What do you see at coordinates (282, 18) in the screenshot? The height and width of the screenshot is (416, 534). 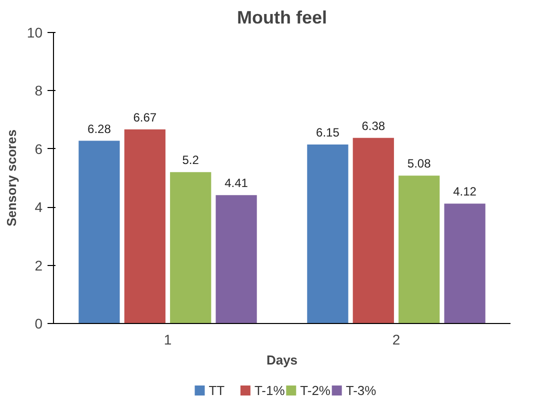 I see `chart-title: Mouth feel` at bounding box center [282, 18].